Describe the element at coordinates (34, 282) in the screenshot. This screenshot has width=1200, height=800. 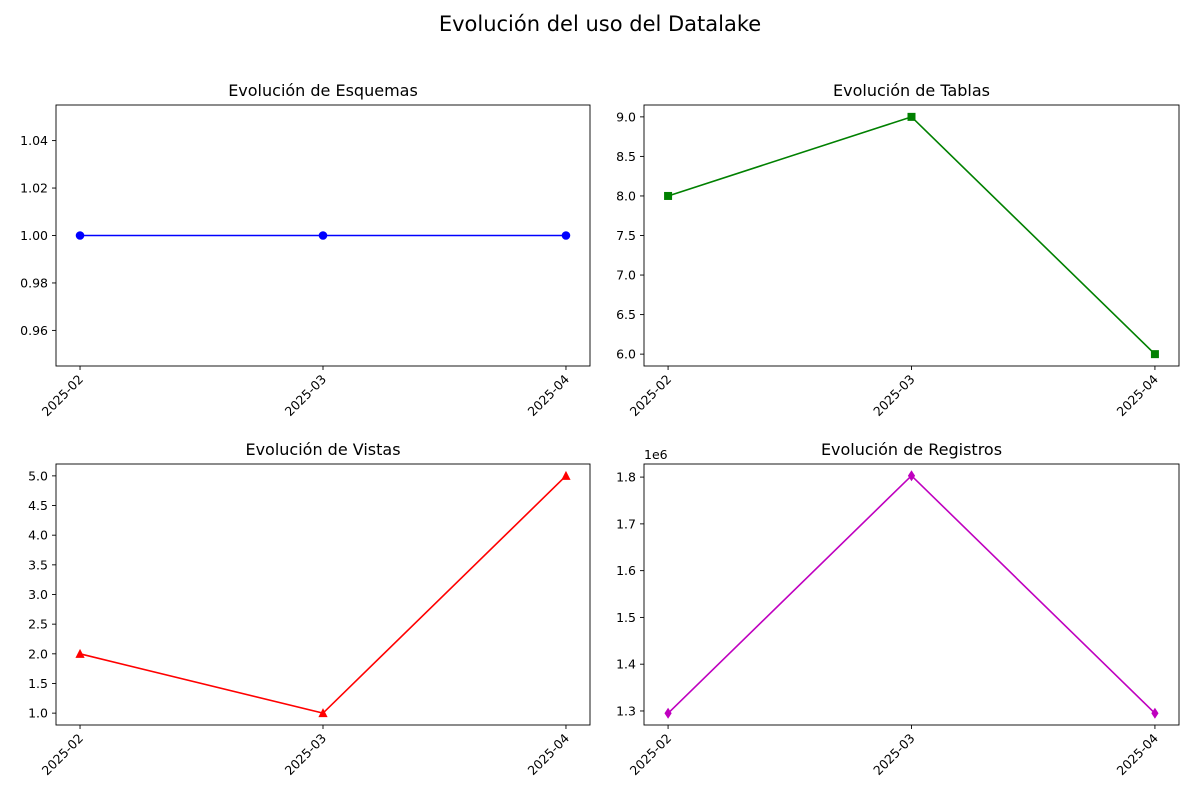
I see `y-tick-label: 0.98` at that location.